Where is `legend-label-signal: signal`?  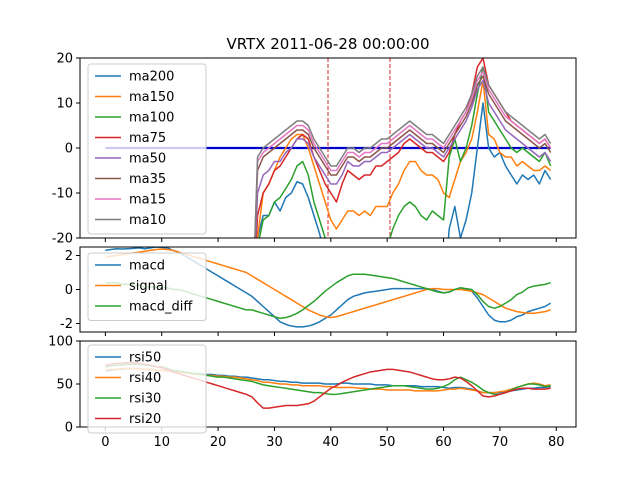
legend-label-signal: signal is located at coordinates (148, 286).